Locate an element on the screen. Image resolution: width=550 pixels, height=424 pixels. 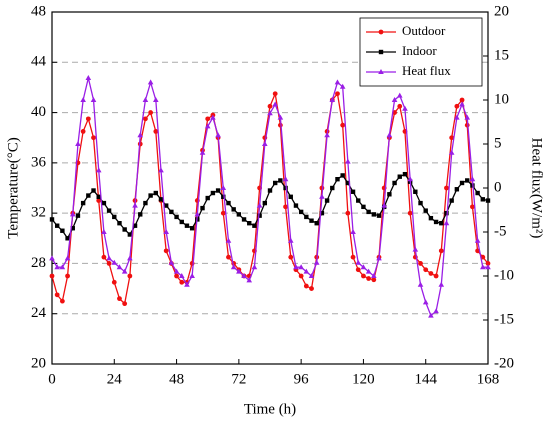
legend-label: Heat flux is located at coordinates (426, 70).